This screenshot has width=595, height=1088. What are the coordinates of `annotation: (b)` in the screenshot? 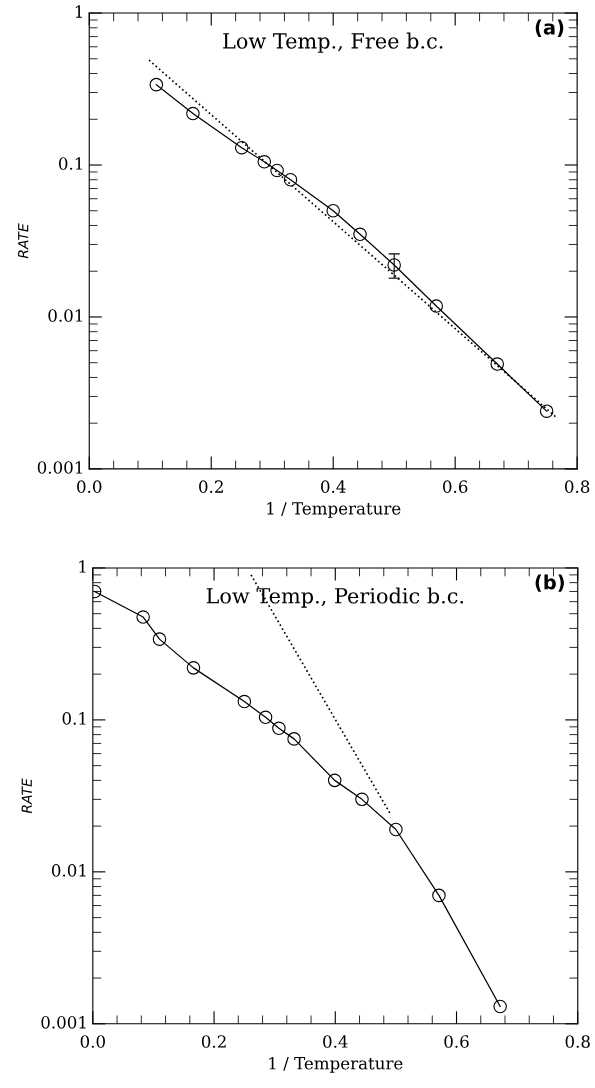 It's located at (549, 583).